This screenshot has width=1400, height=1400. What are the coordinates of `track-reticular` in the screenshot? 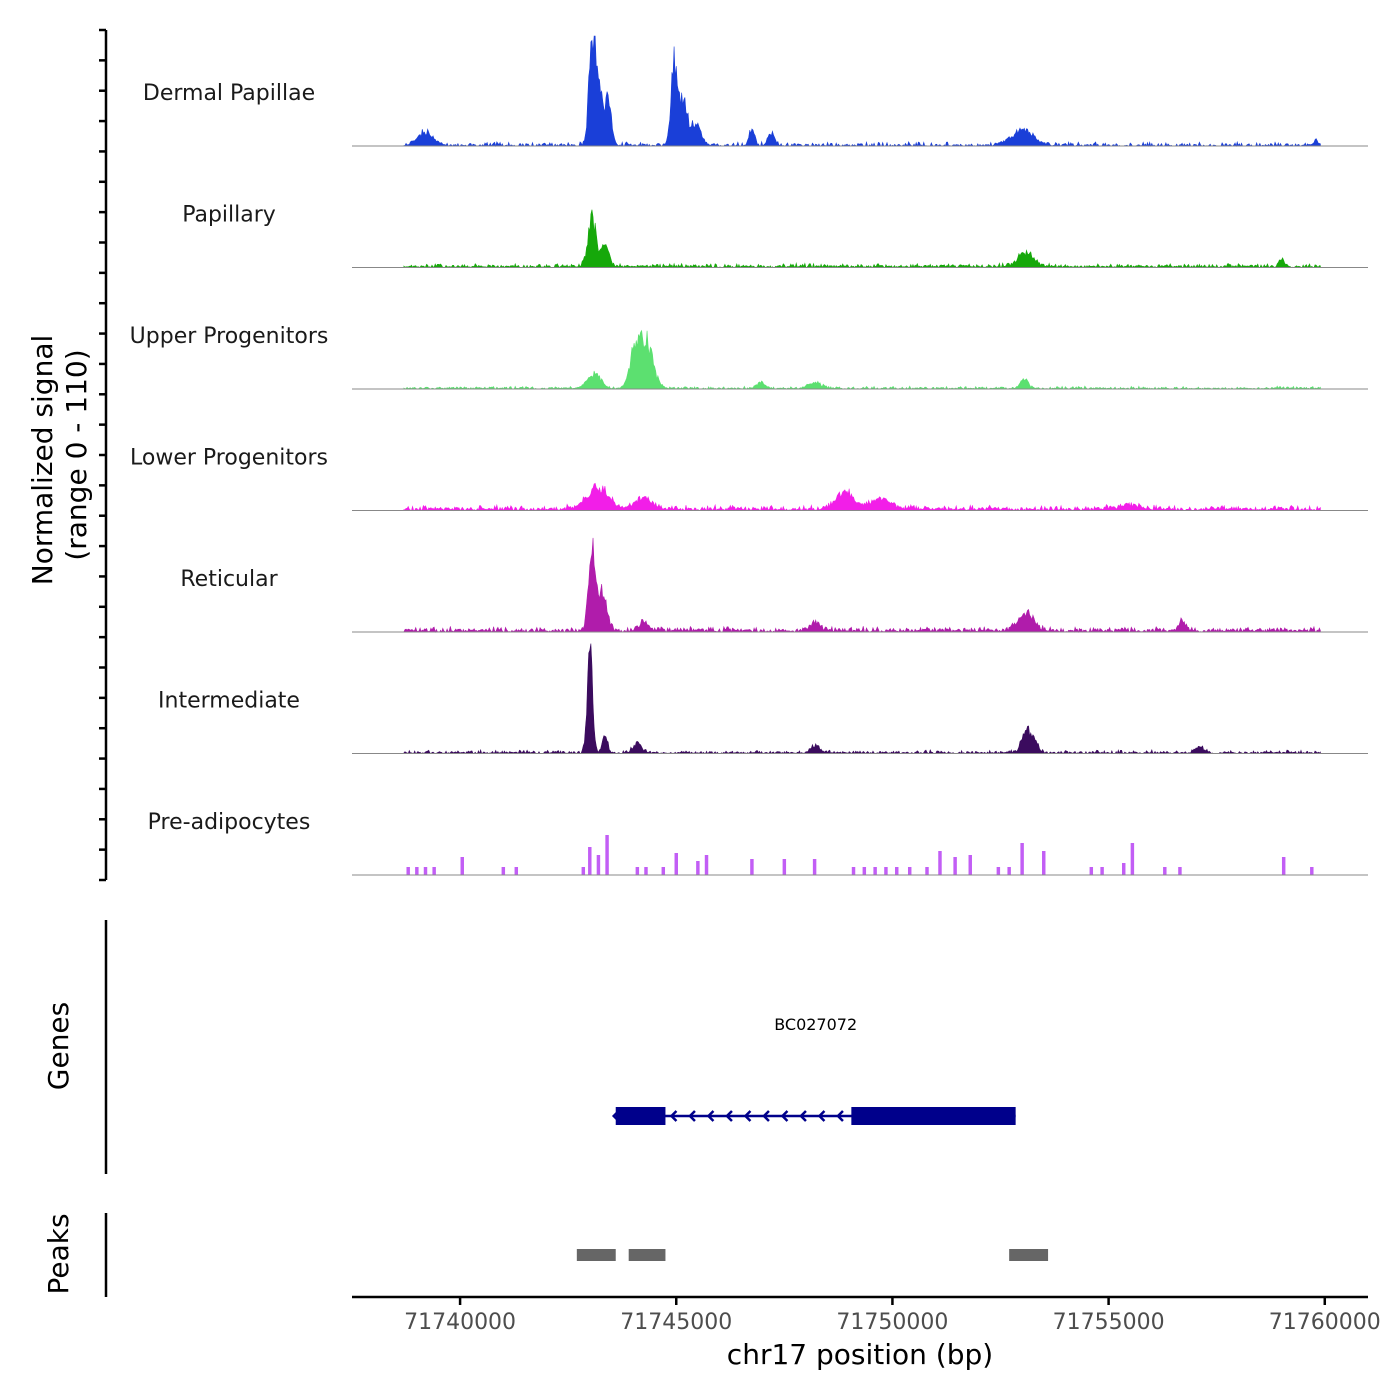 It's located at (860, 585).